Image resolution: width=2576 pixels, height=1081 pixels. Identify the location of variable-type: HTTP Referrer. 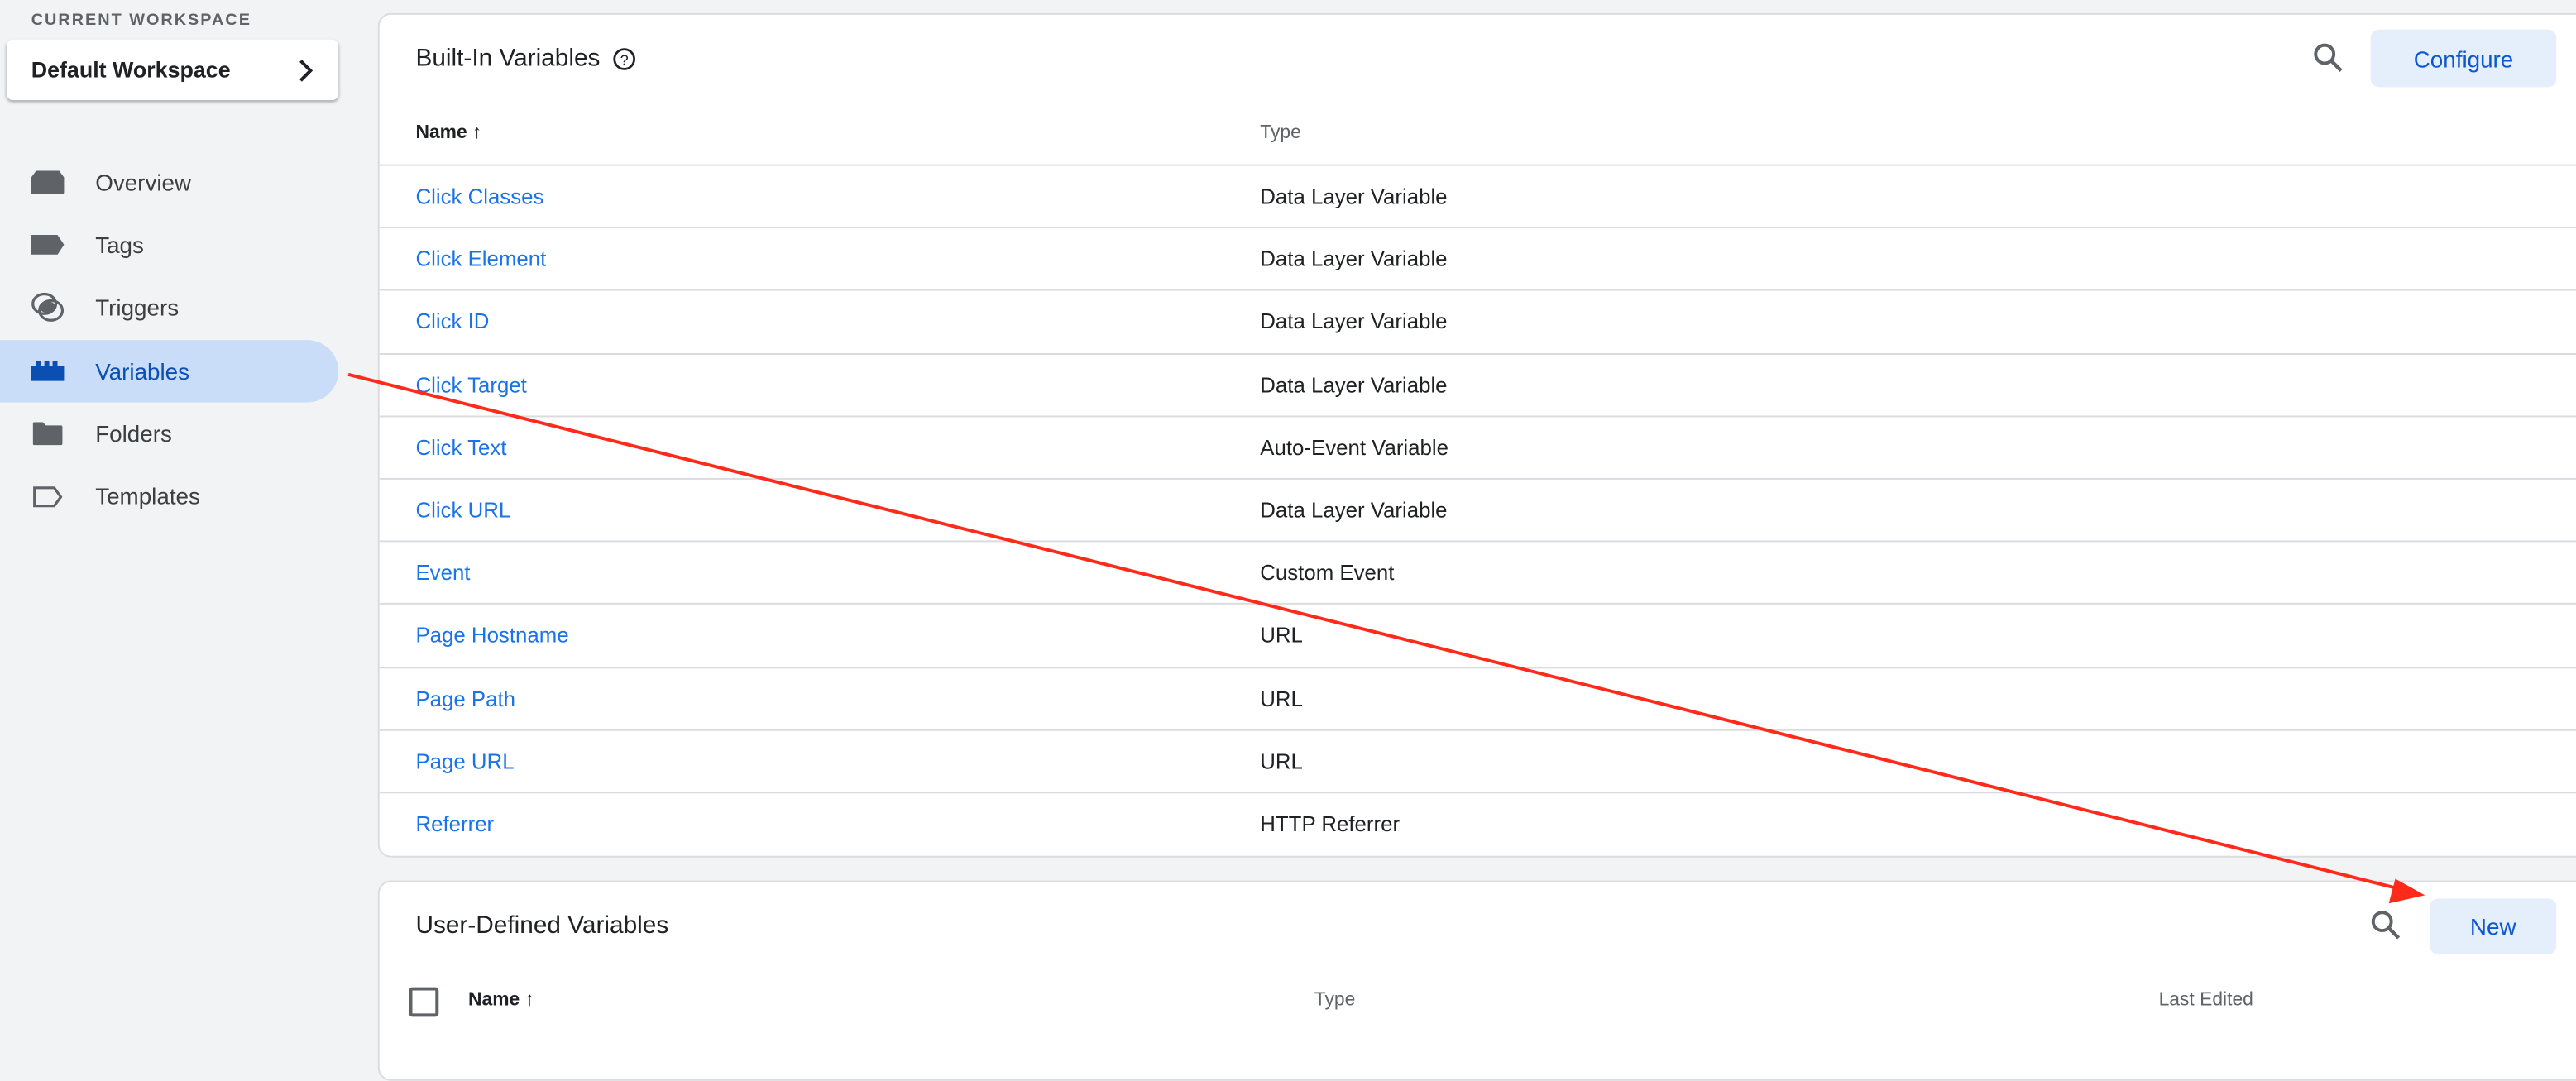
(1331, 823).